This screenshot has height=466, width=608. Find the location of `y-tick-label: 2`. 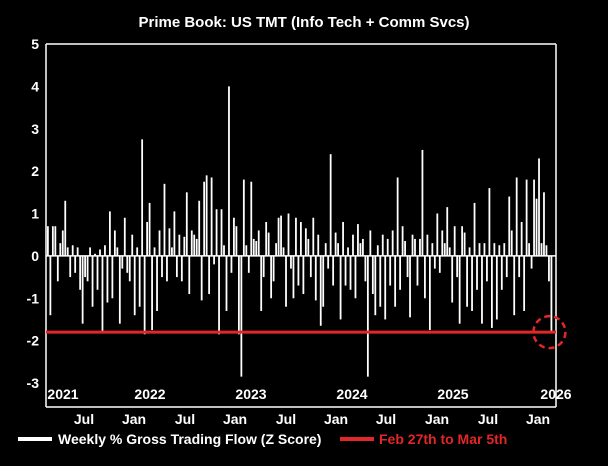

y-tick-label: 2 is located at coordinates (35, 171).